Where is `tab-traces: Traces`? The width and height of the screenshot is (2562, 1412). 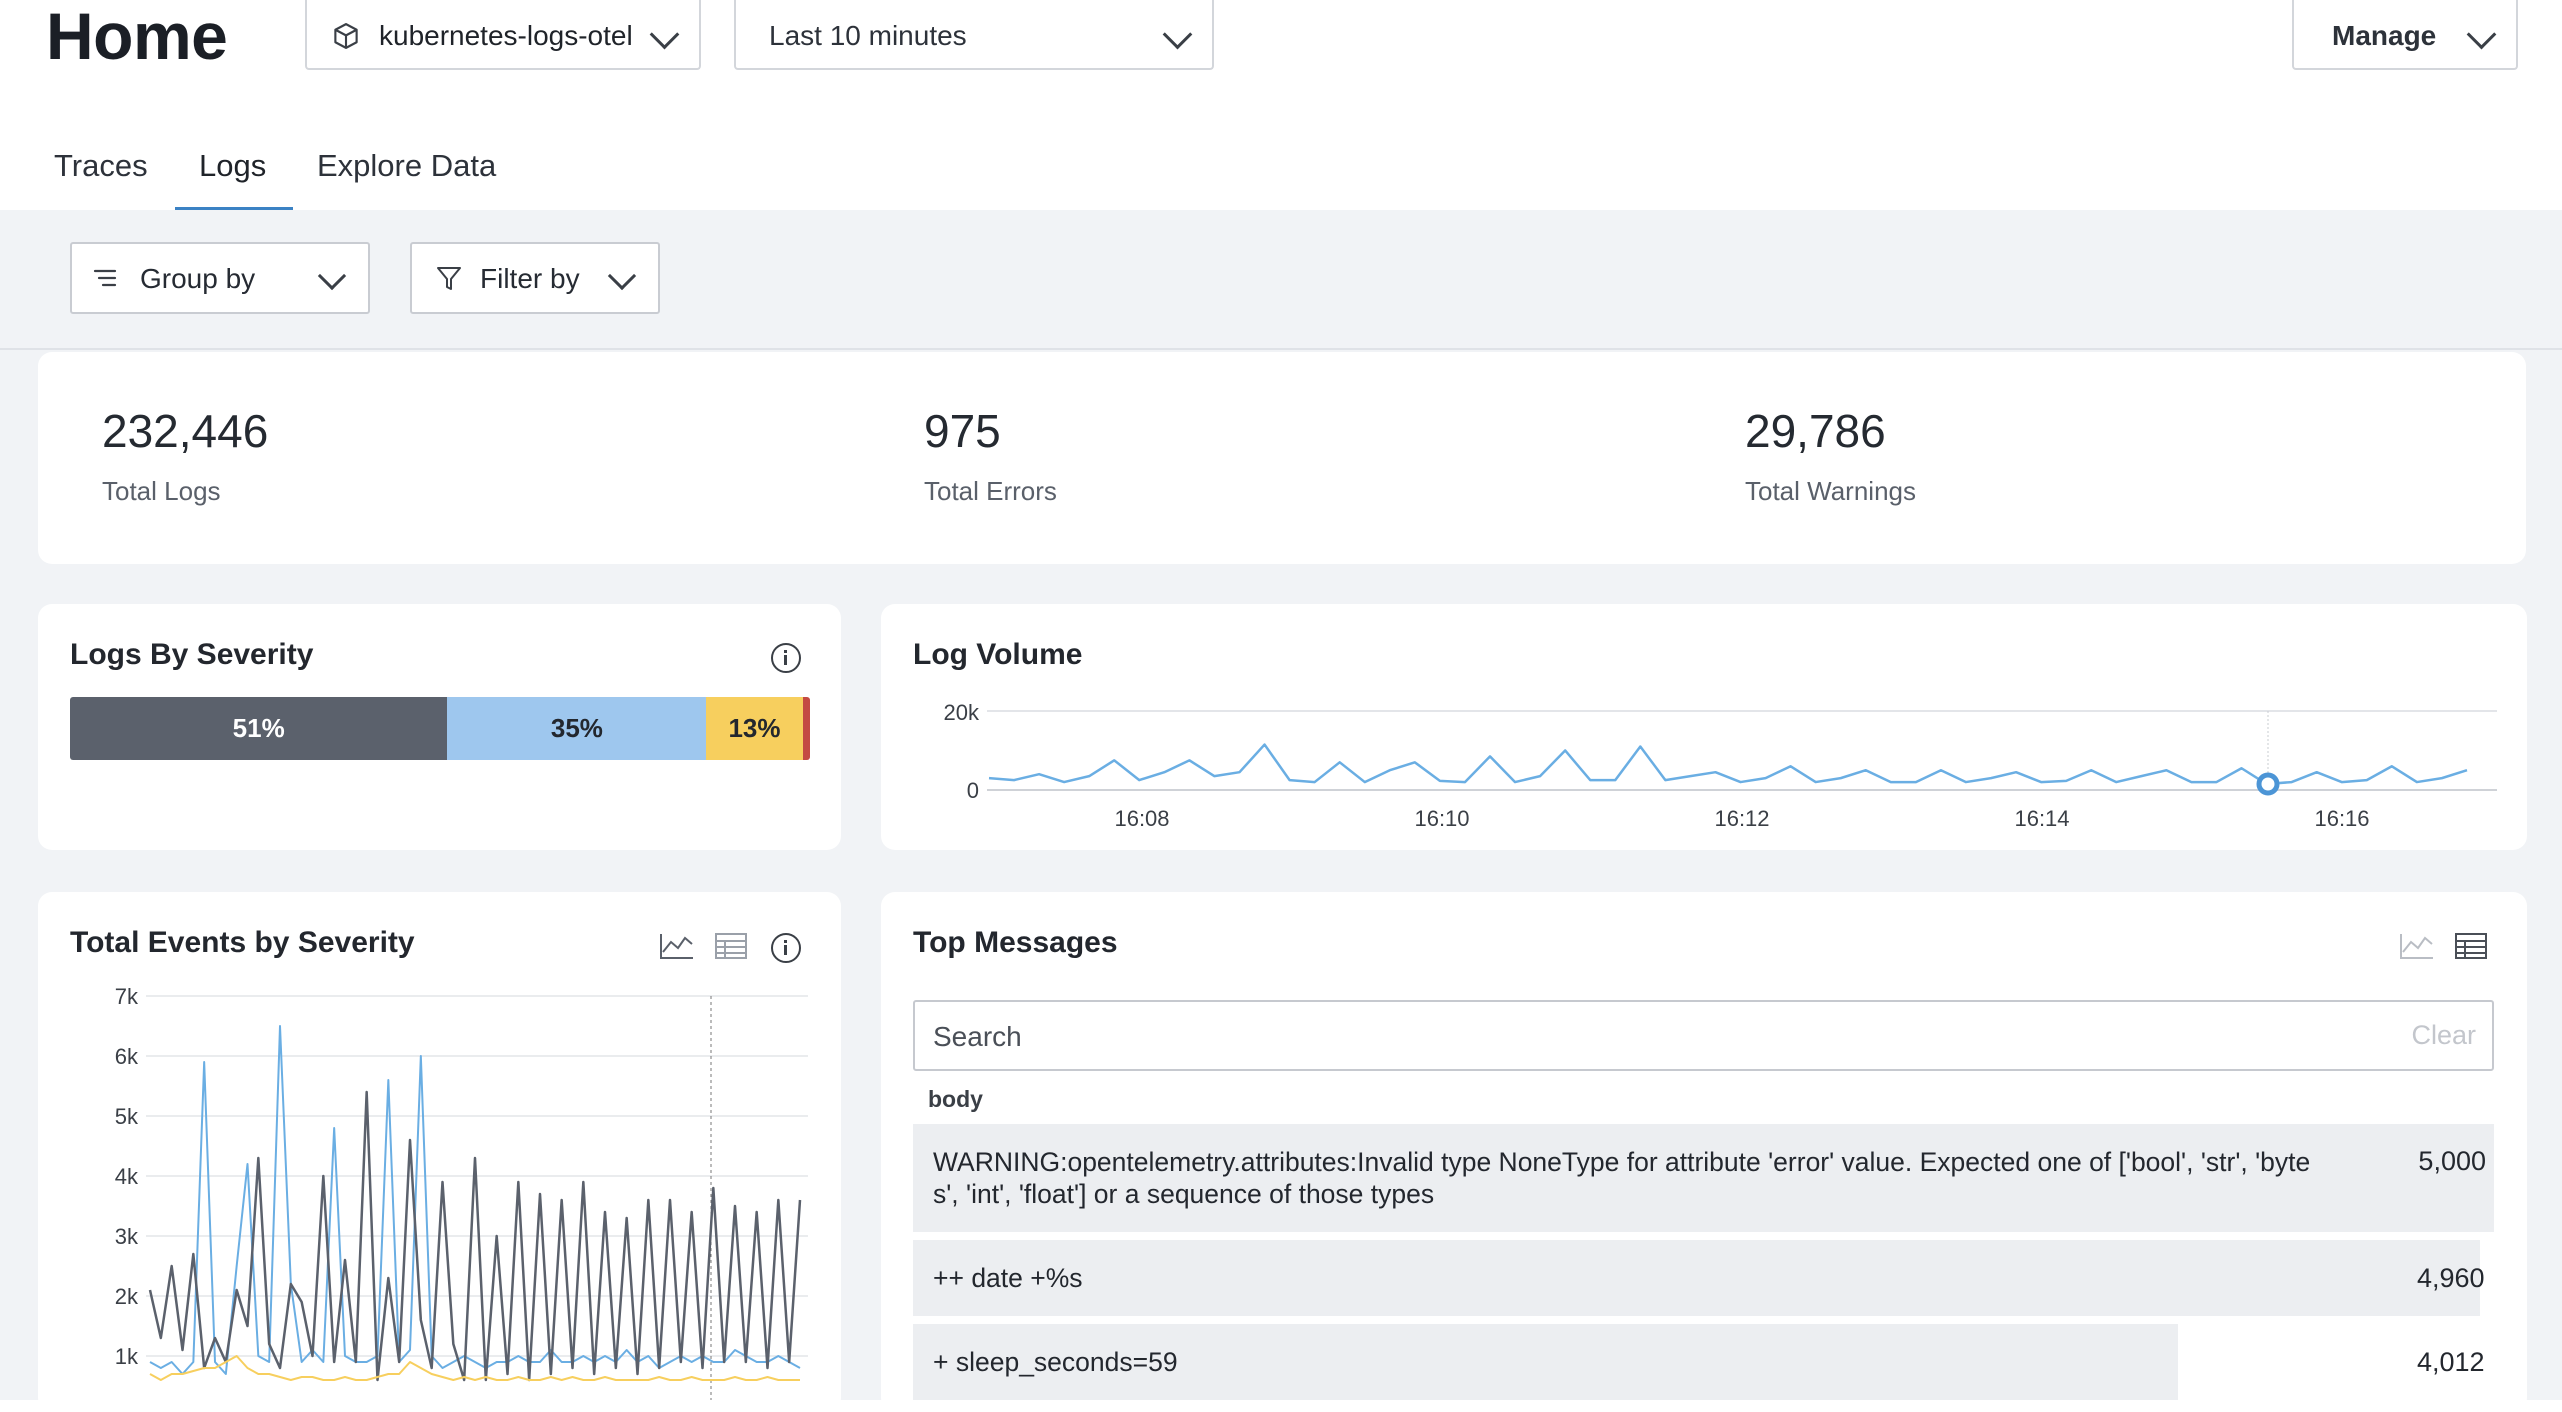
tab-traces: Traces is located at coordinates (101, 165).